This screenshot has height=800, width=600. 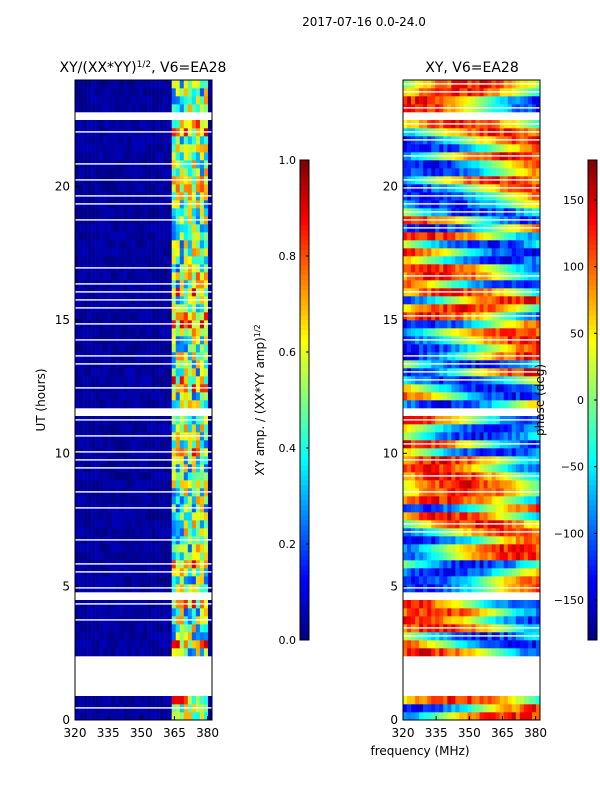 What do you see at coordinates (141, 733) in the screenshot?
I see `x-tick-label: 350` at bounding box center [141, 733].